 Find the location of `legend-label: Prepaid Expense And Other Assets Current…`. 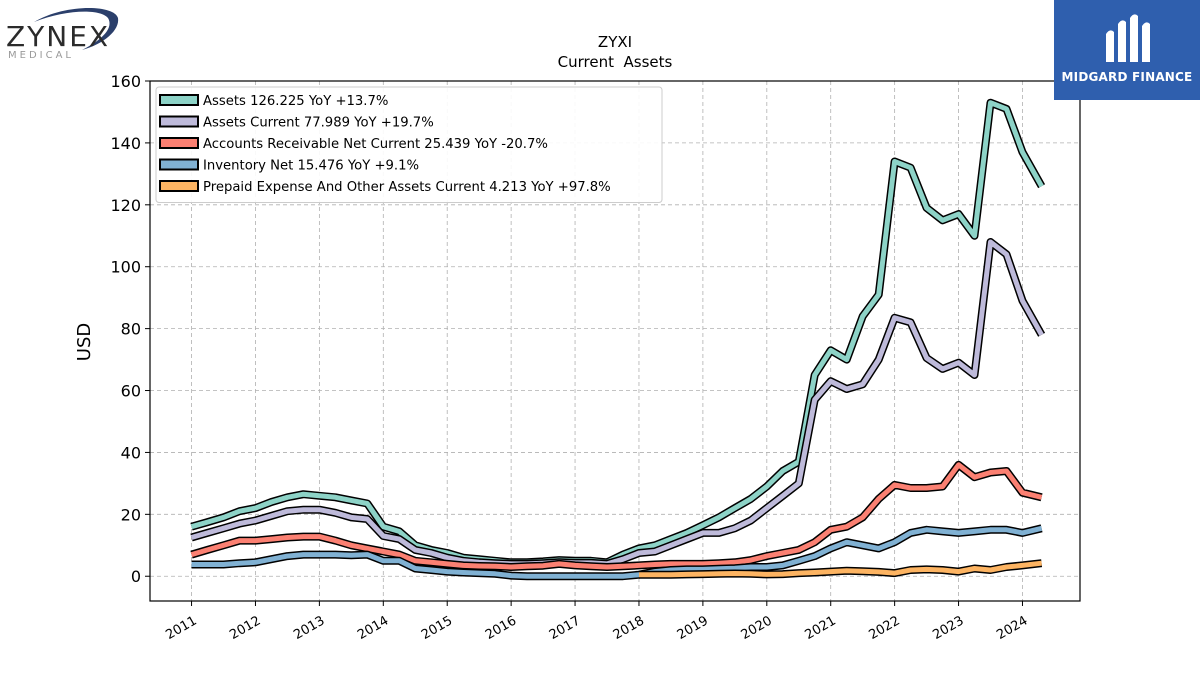

legend-label: Prepaid Expense And Other Assets Current… is located at coordinates (407, 187).